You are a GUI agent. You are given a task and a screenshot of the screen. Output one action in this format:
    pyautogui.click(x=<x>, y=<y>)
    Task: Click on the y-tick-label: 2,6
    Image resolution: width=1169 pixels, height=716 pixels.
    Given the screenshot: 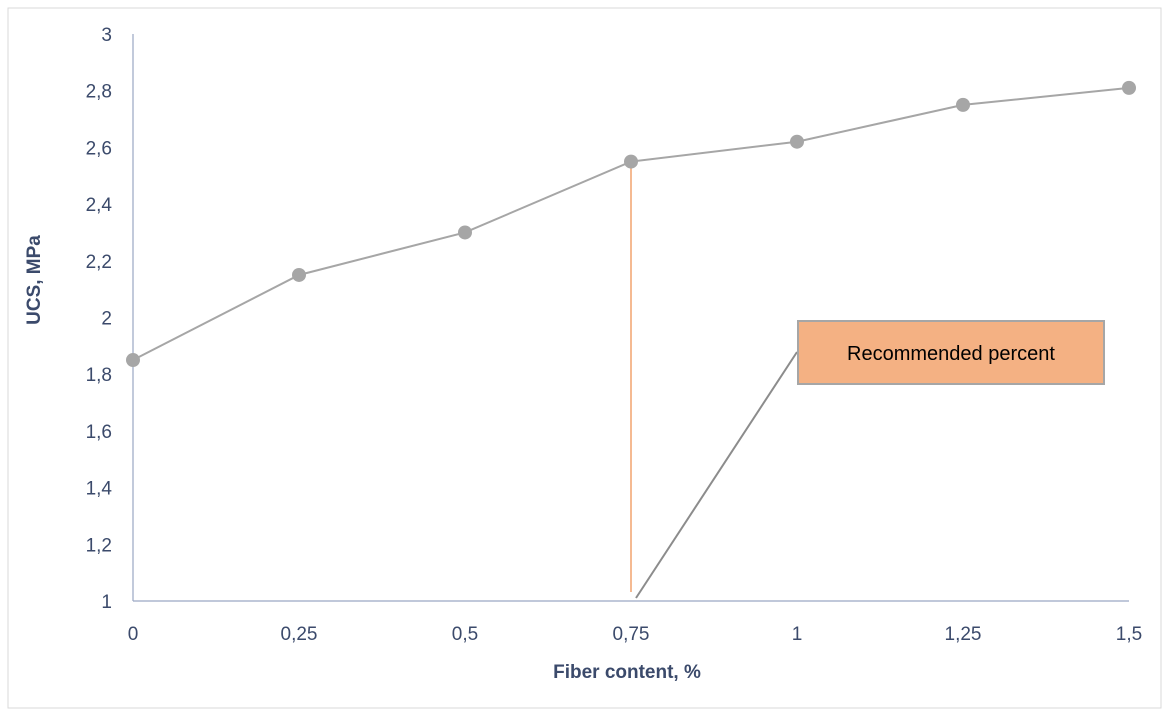 What is the action you would take?
    pyautogui.click(x=99, y=148)
    